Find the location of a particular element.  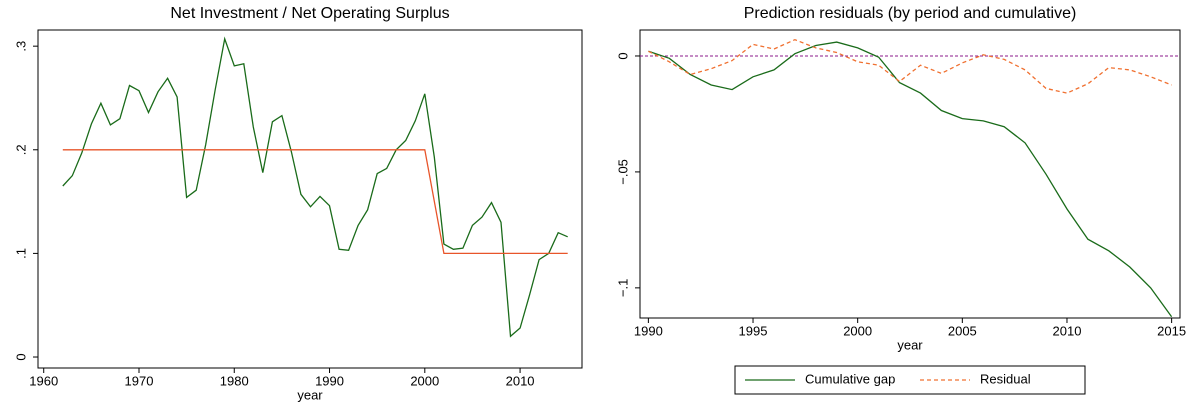

x-tick-label: 2005 is located at coordinates (962, 330).